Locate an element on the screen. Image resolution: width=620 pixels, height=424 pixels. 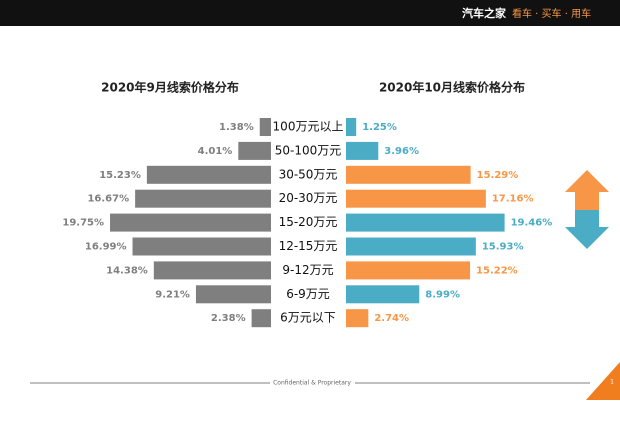
up-arrow is located at coordinates (587, 190).